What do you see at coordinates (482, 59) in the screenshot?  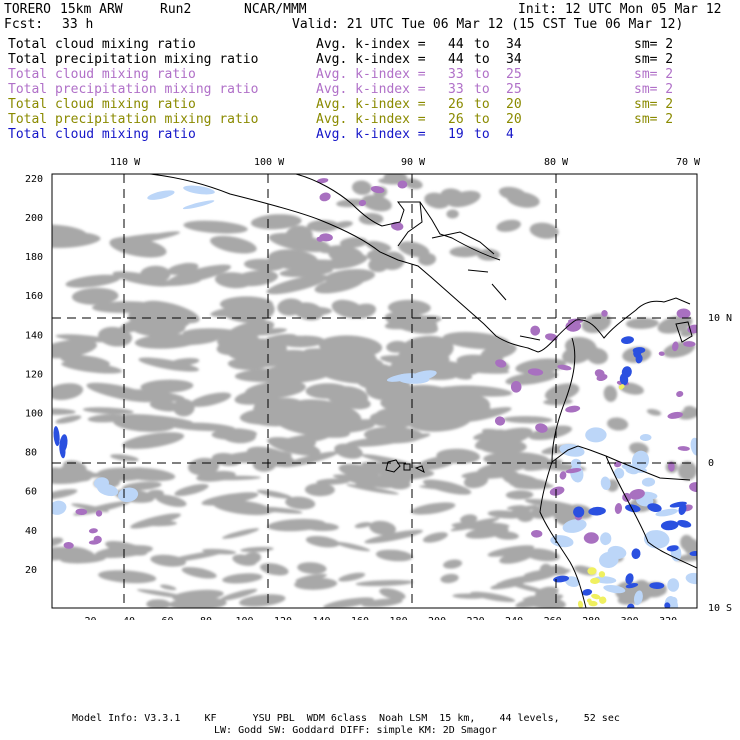 I see `legend-to-word: to` at bounding box center [482, 59].